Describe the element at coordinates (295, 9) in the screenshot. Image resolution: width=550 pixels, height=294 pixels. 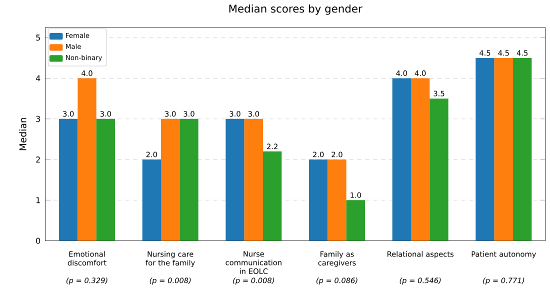
I see `chart-title: Median scores by gender` at that location.